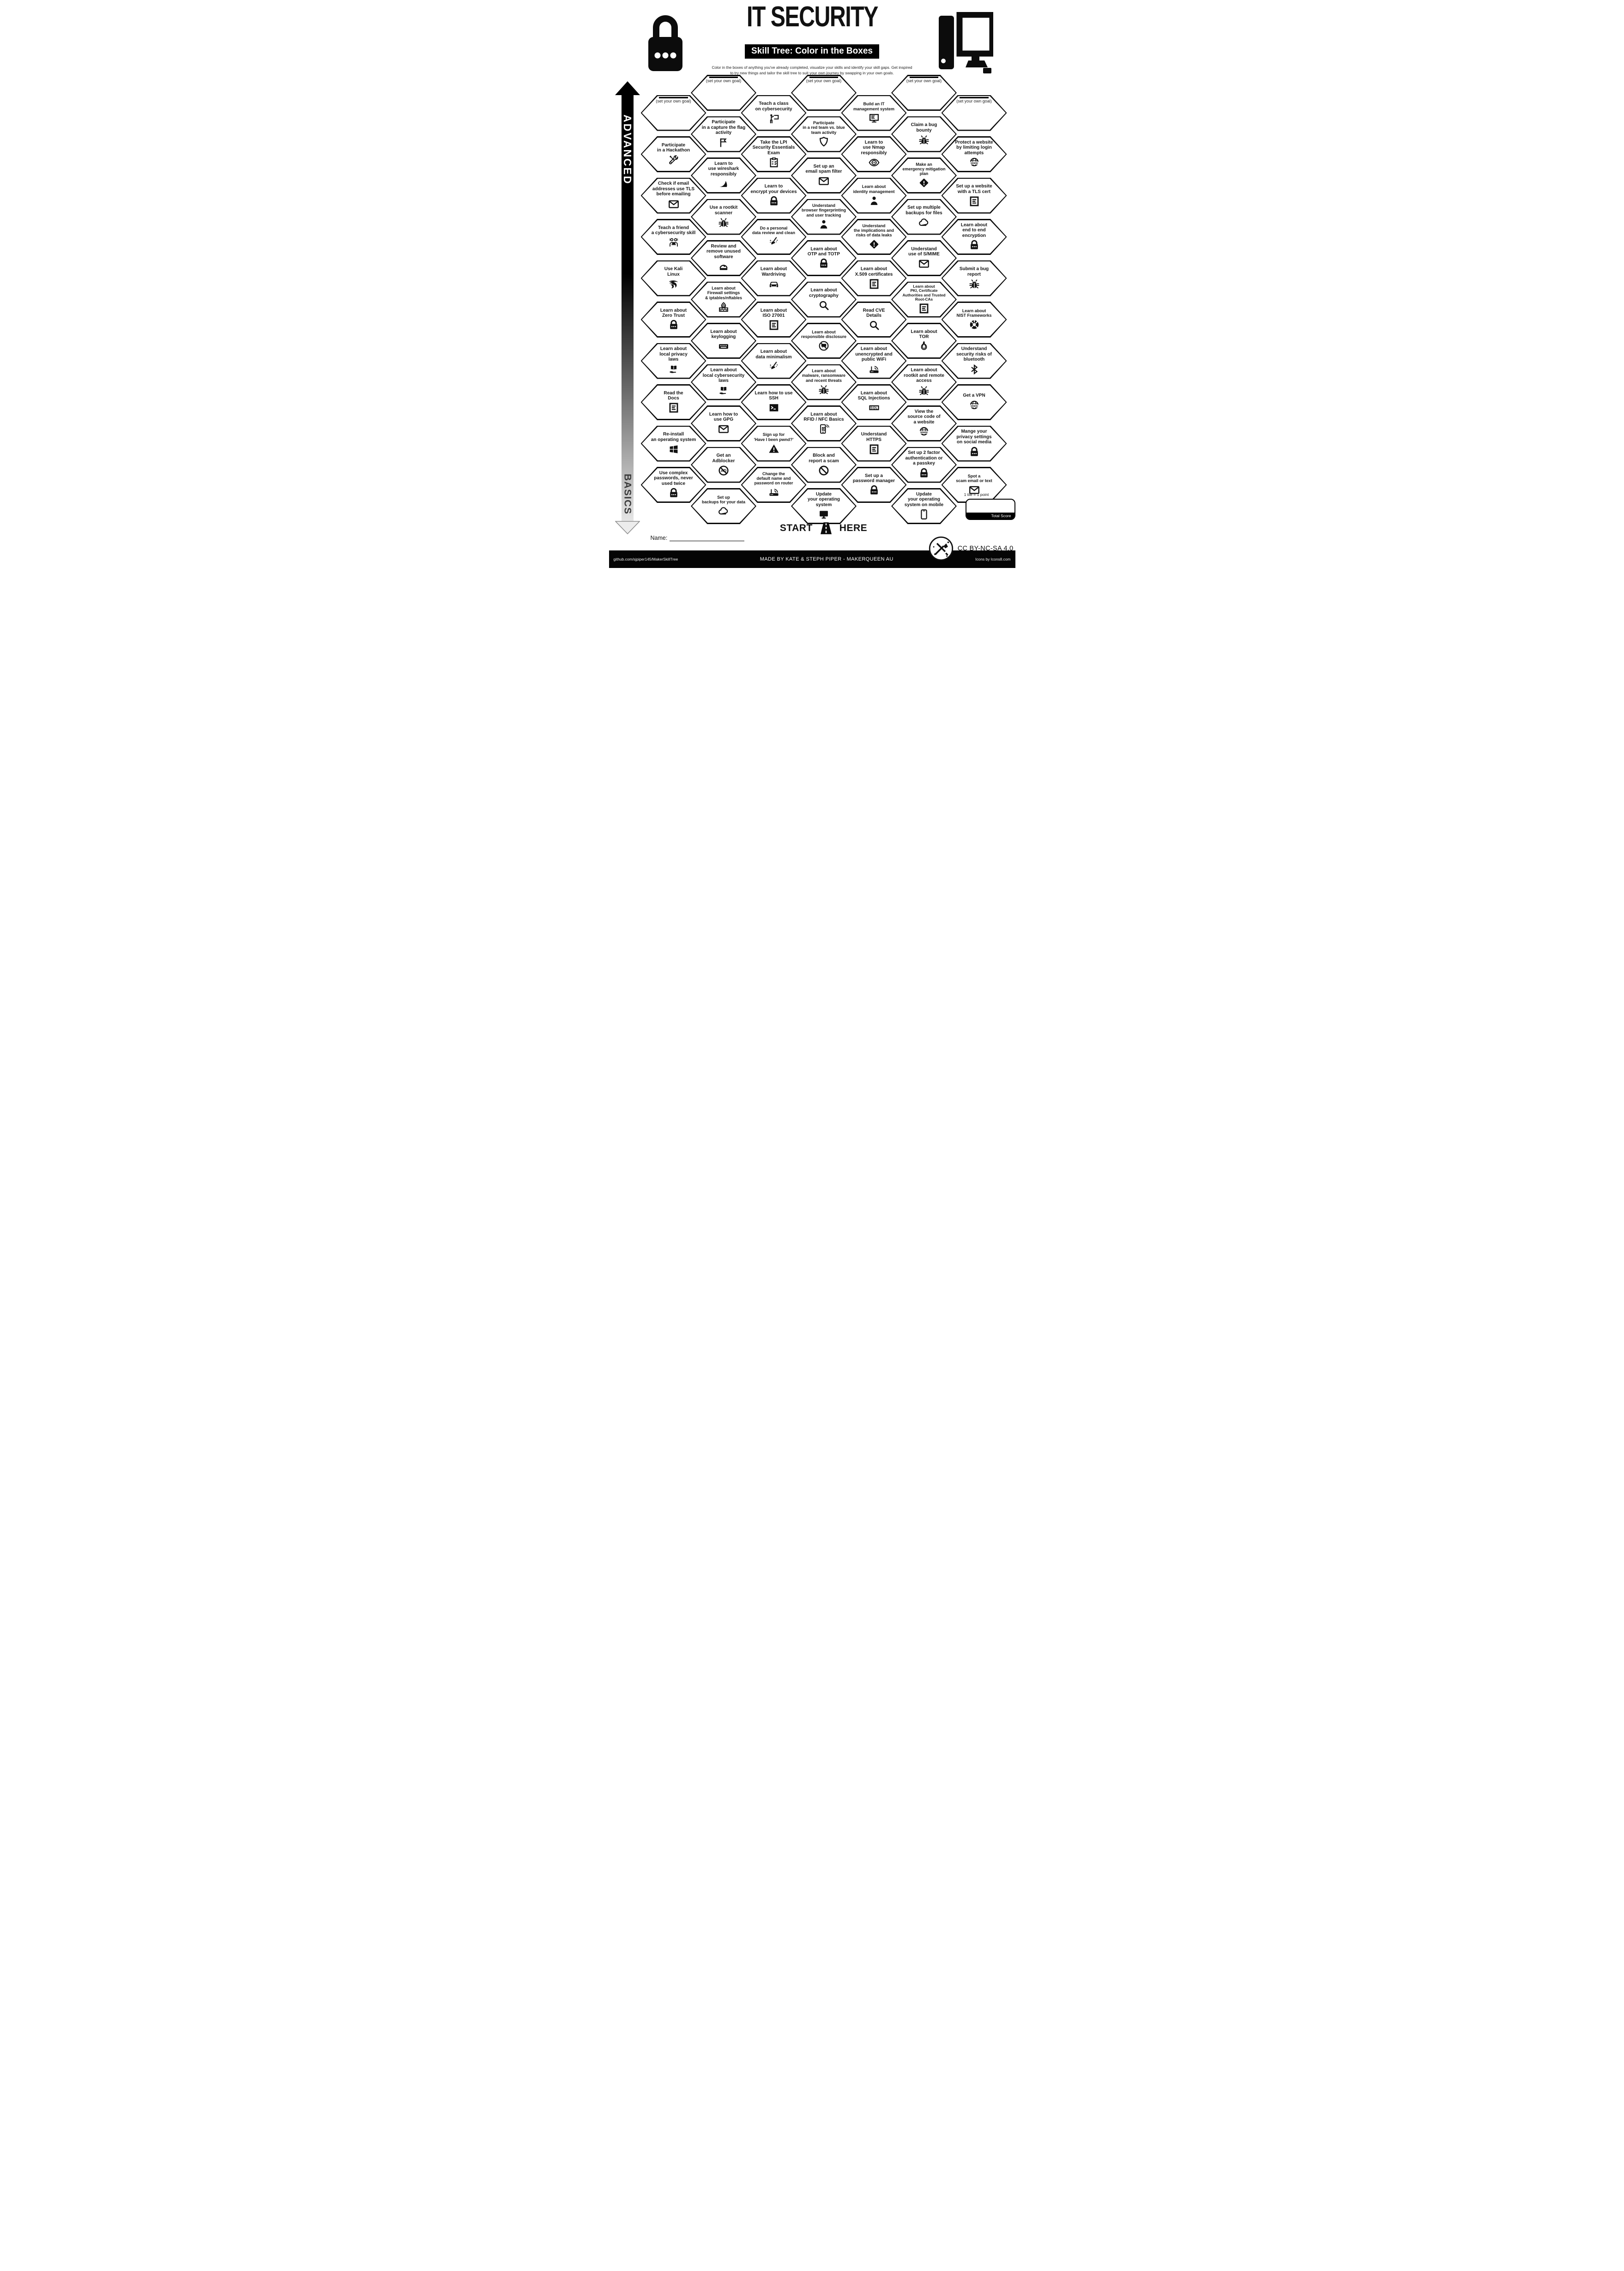 The width and height of the screenshot is (1624, 2271). I want to click on hex-content: Learn about local privacy laws, so click(673, 361).